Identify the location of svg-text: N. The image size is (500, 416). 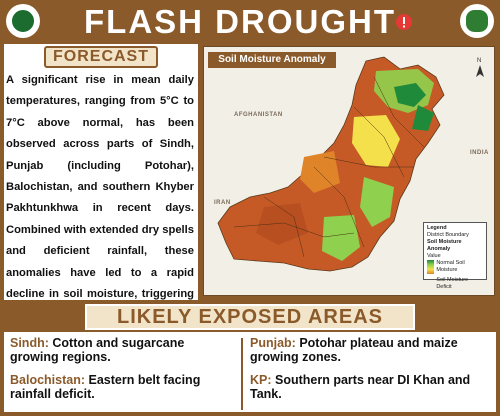
(479, 61).